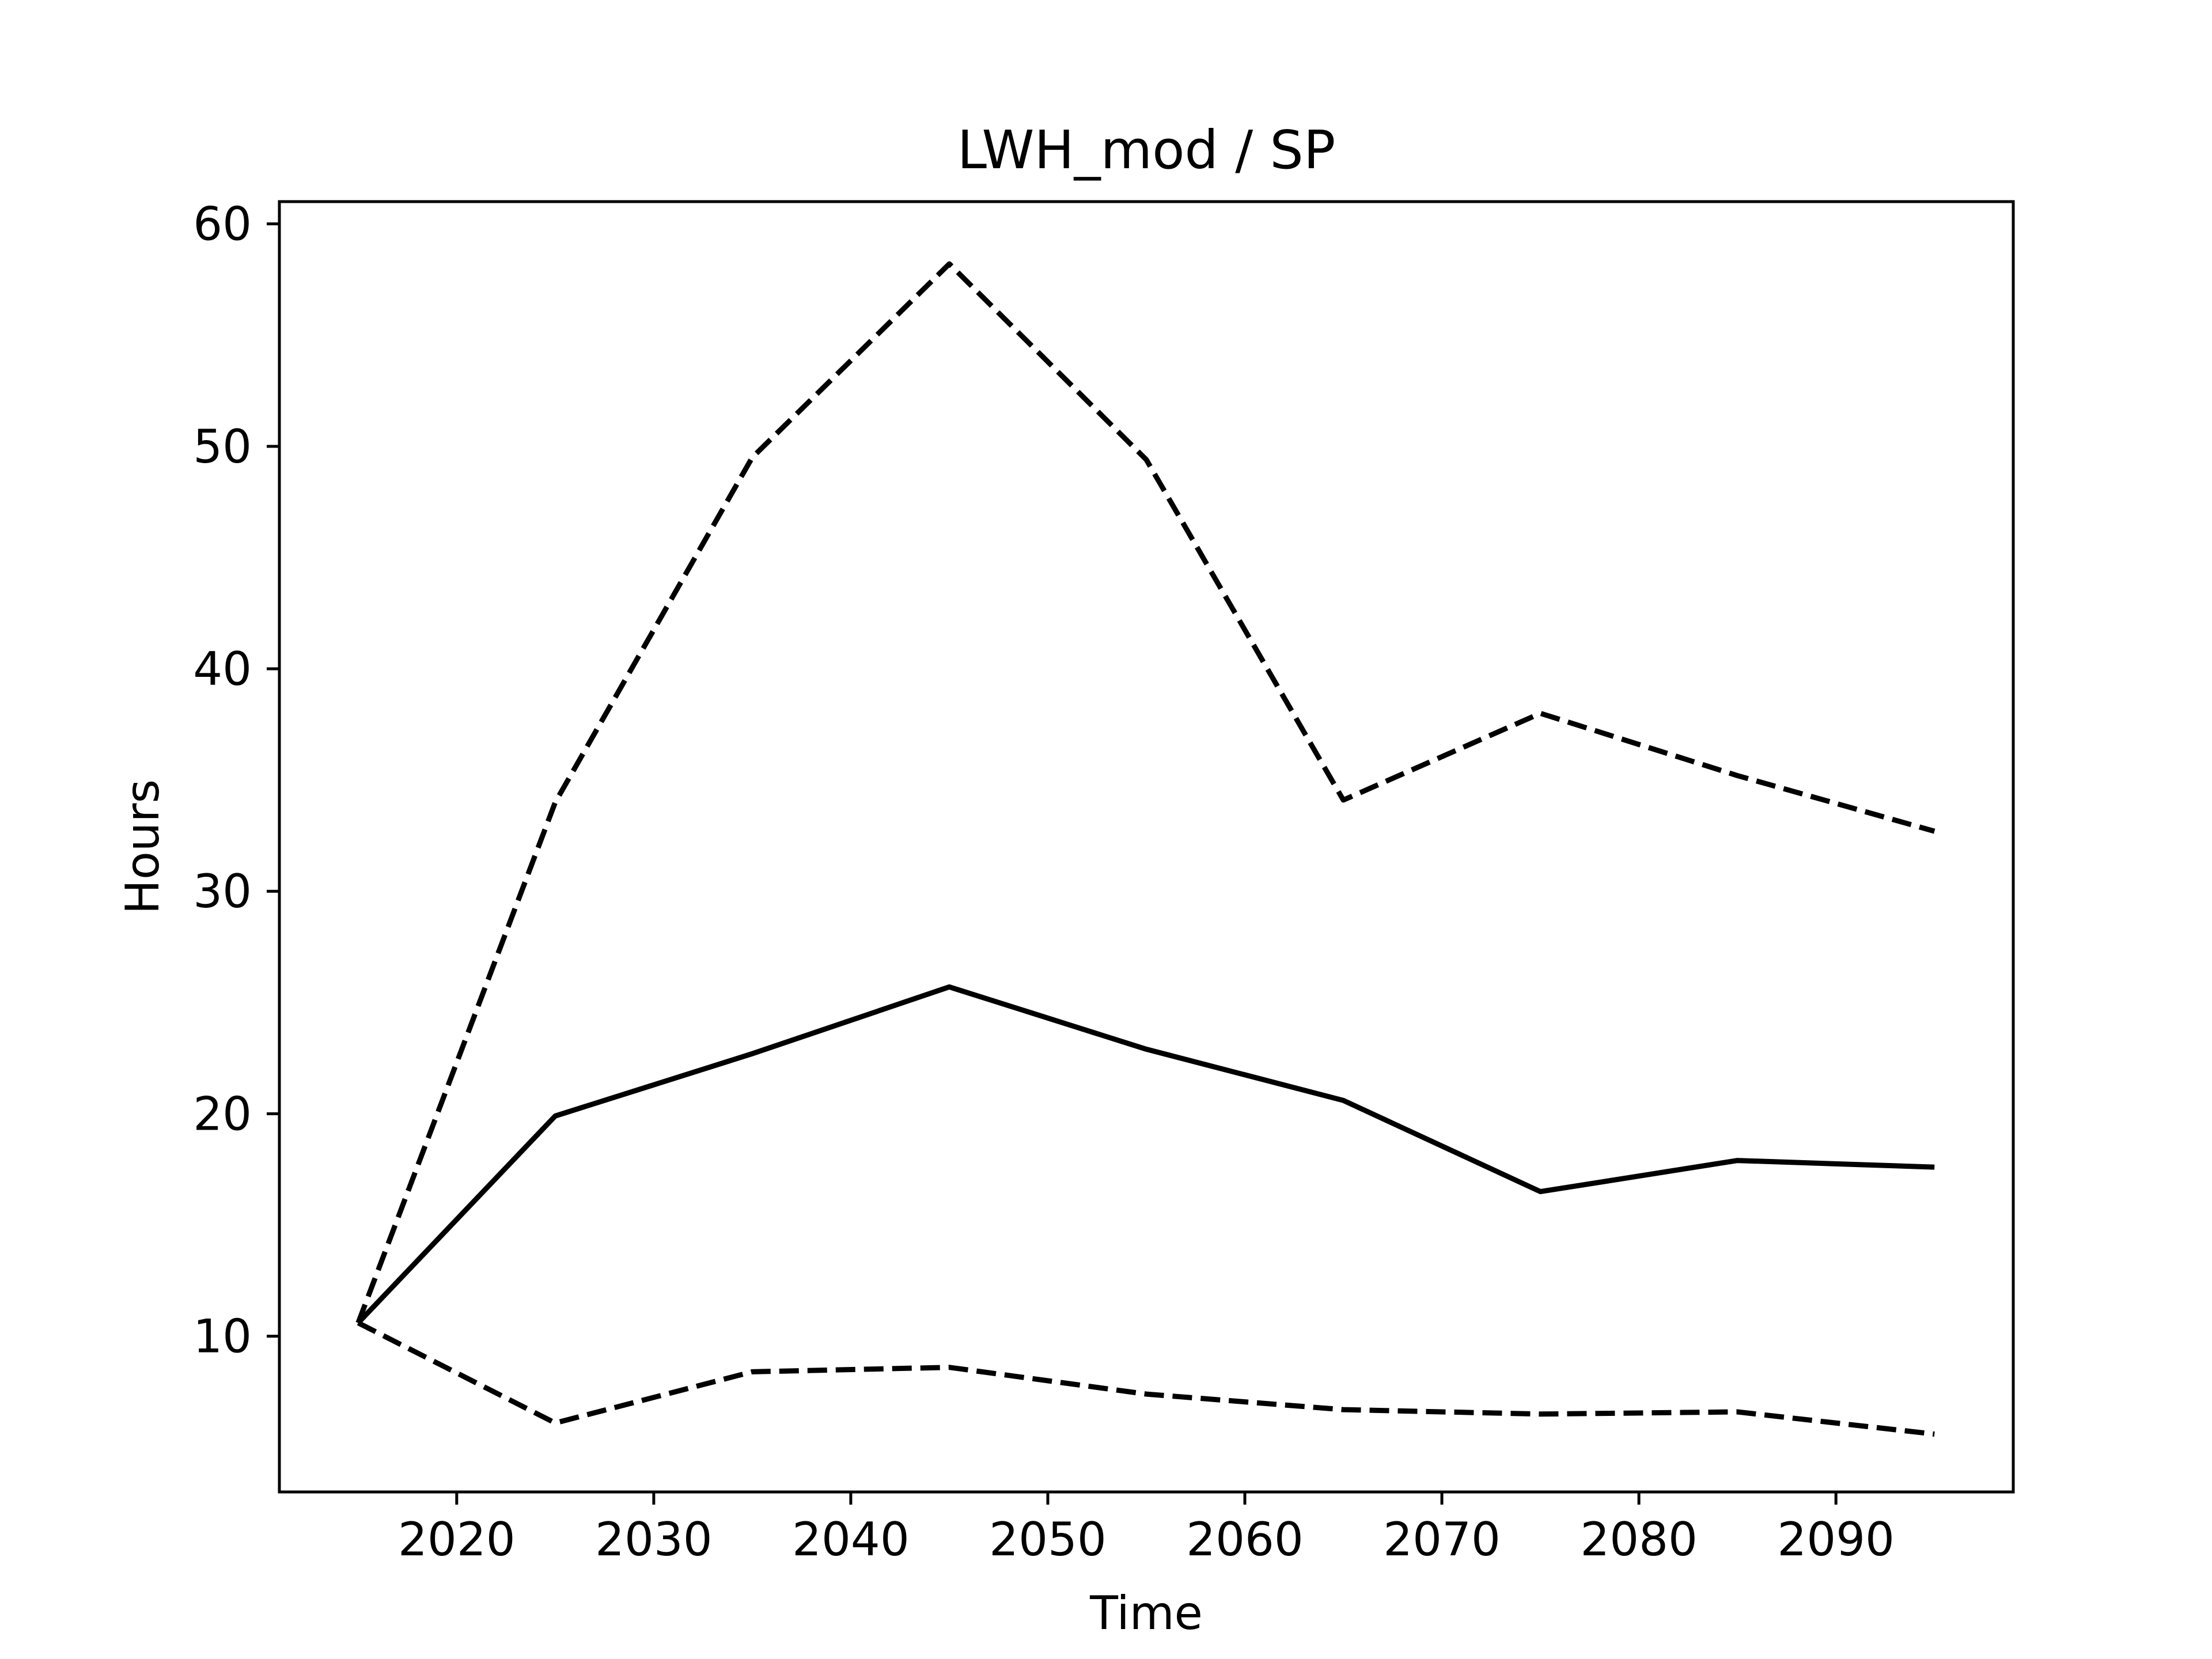 The width and height of the screenshot is (2212, 1659). I want to click on x-tick-label: 2080, so click(1639, 1539).